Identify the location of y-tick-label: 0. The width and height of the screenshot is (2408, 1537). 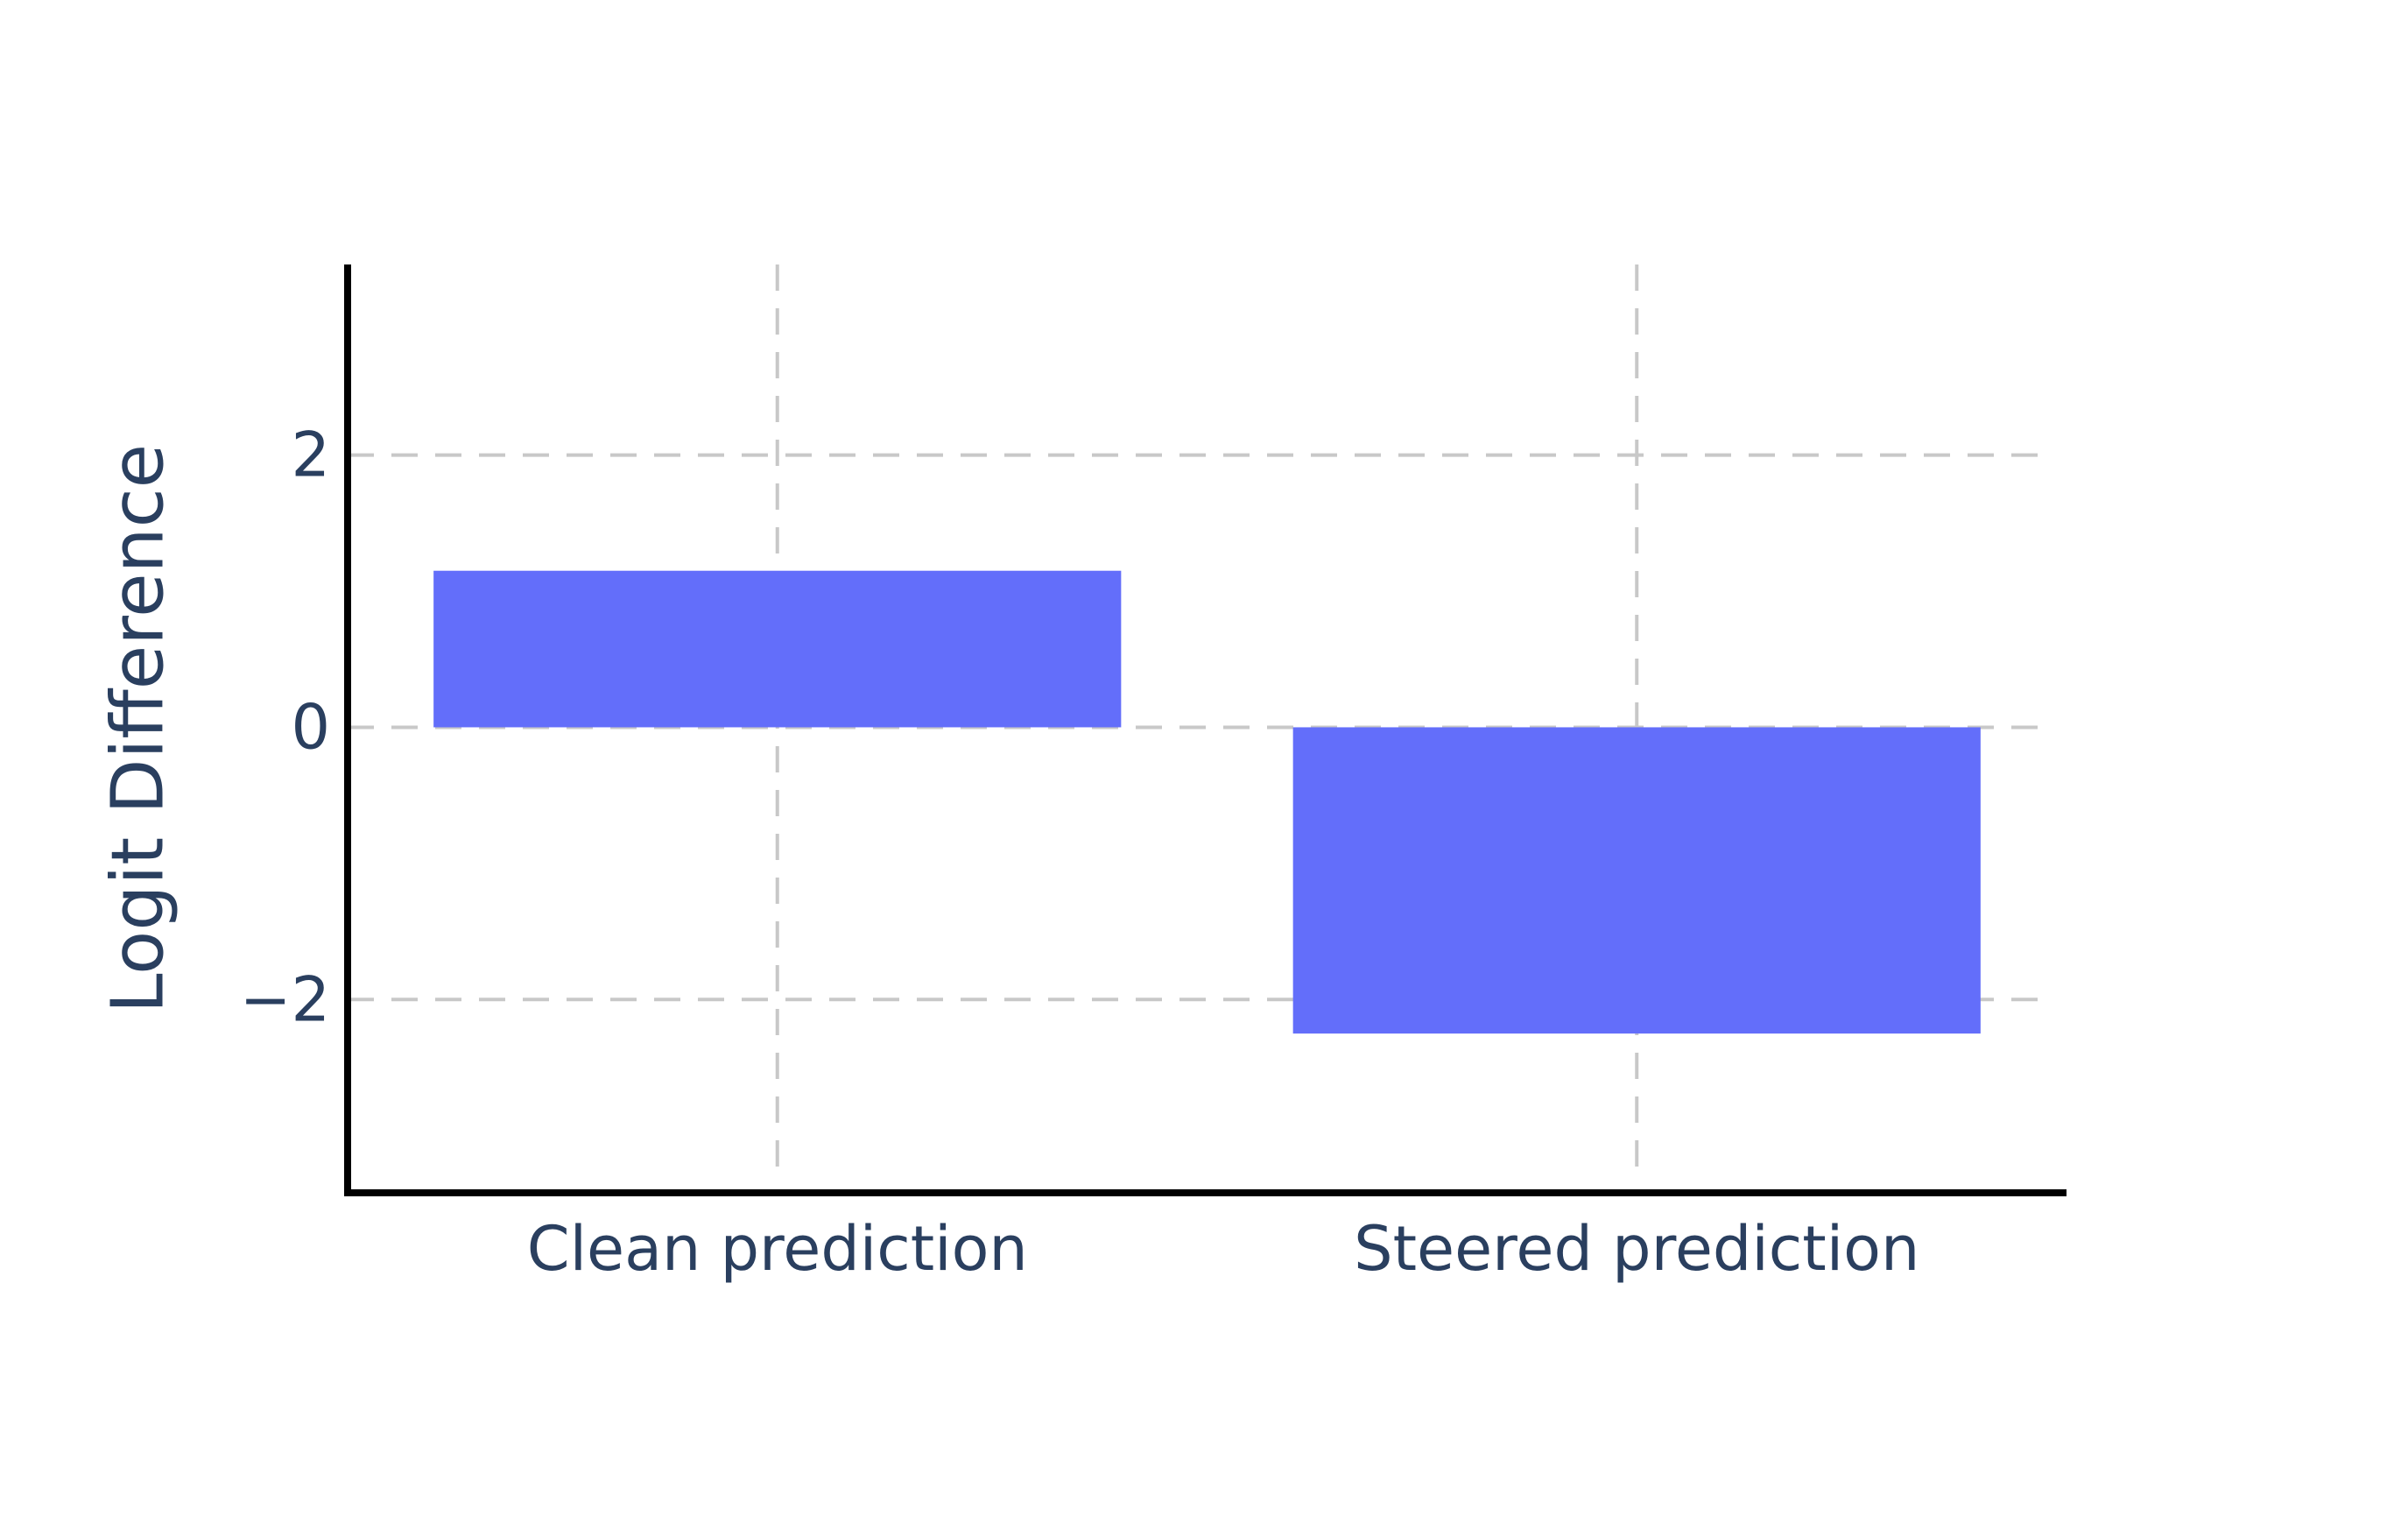
(310, 727).